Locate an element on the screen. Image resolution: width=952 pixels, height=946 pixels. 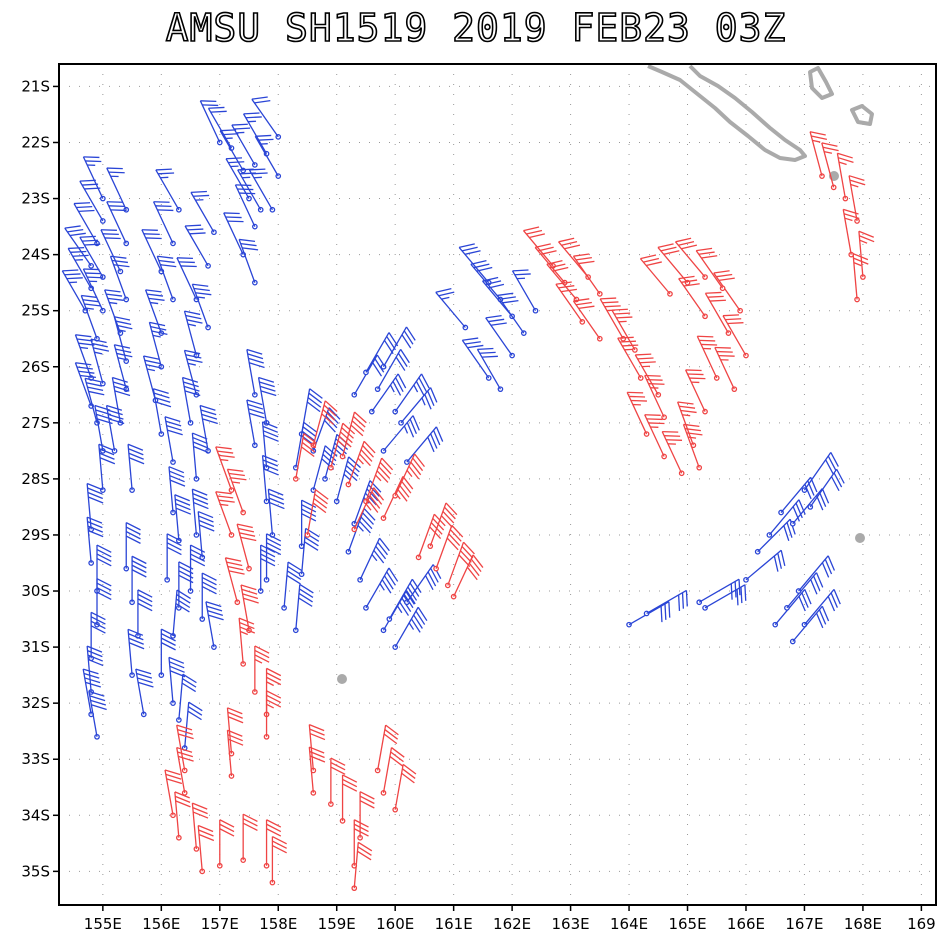
lat-tick-label: 23S is located at coordinates (35, 199).